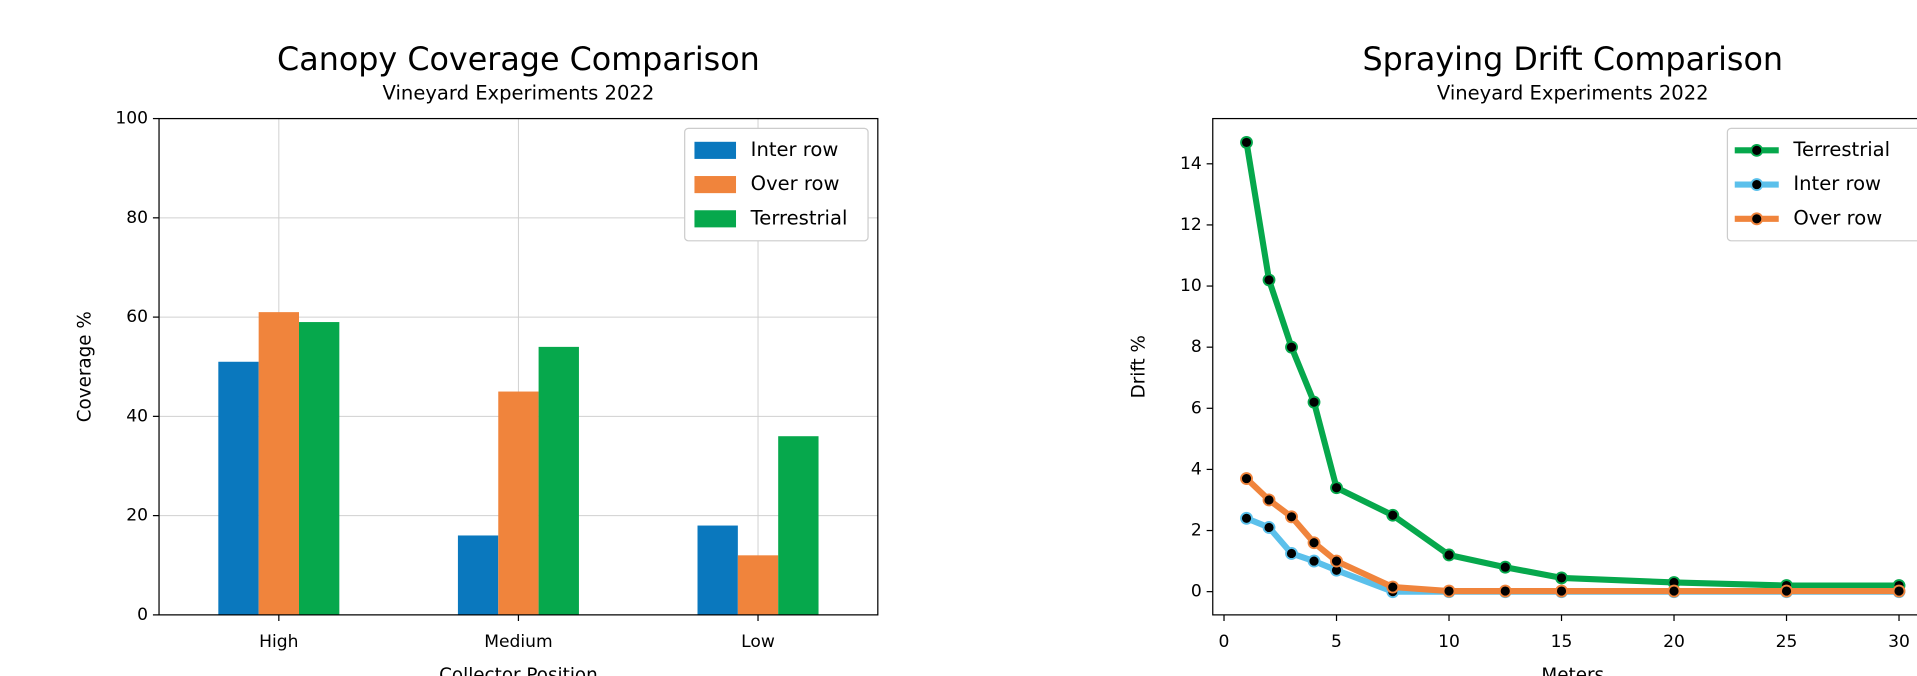  I want to click on x-tick-label: 10, so click(1449, 642).